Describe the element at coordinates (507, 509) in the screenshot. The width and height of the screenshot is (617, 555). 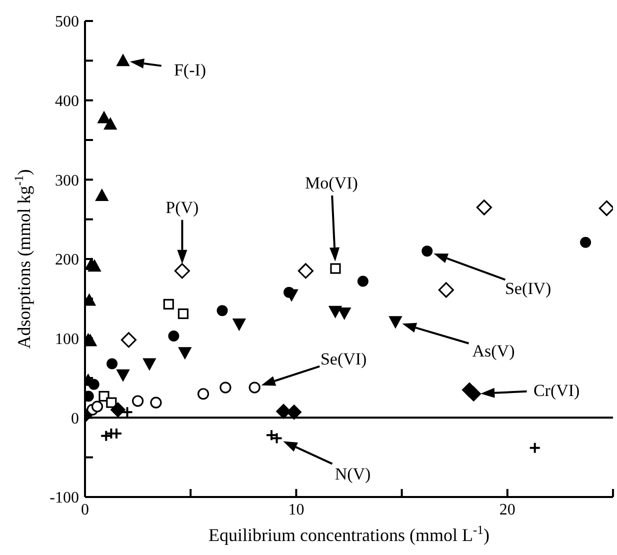
I see `x-tick-label: 20` at that location.